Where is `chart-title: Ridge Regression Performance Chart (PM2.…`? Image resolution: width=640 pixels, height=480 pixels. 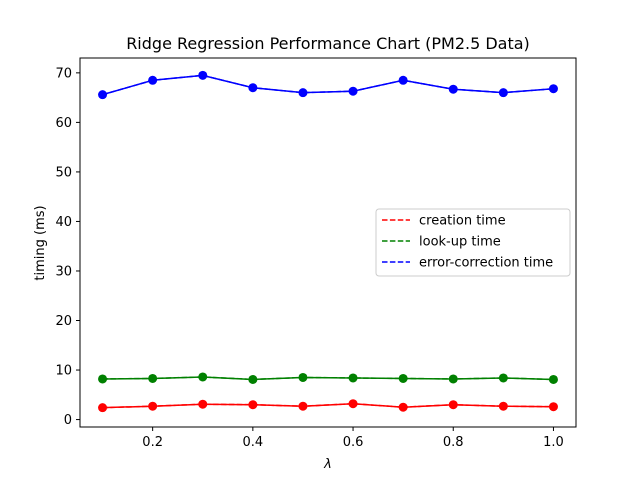
chart-title: Ridge Regression Performance Chart (PM2.… is located at coordinates (328, 43).